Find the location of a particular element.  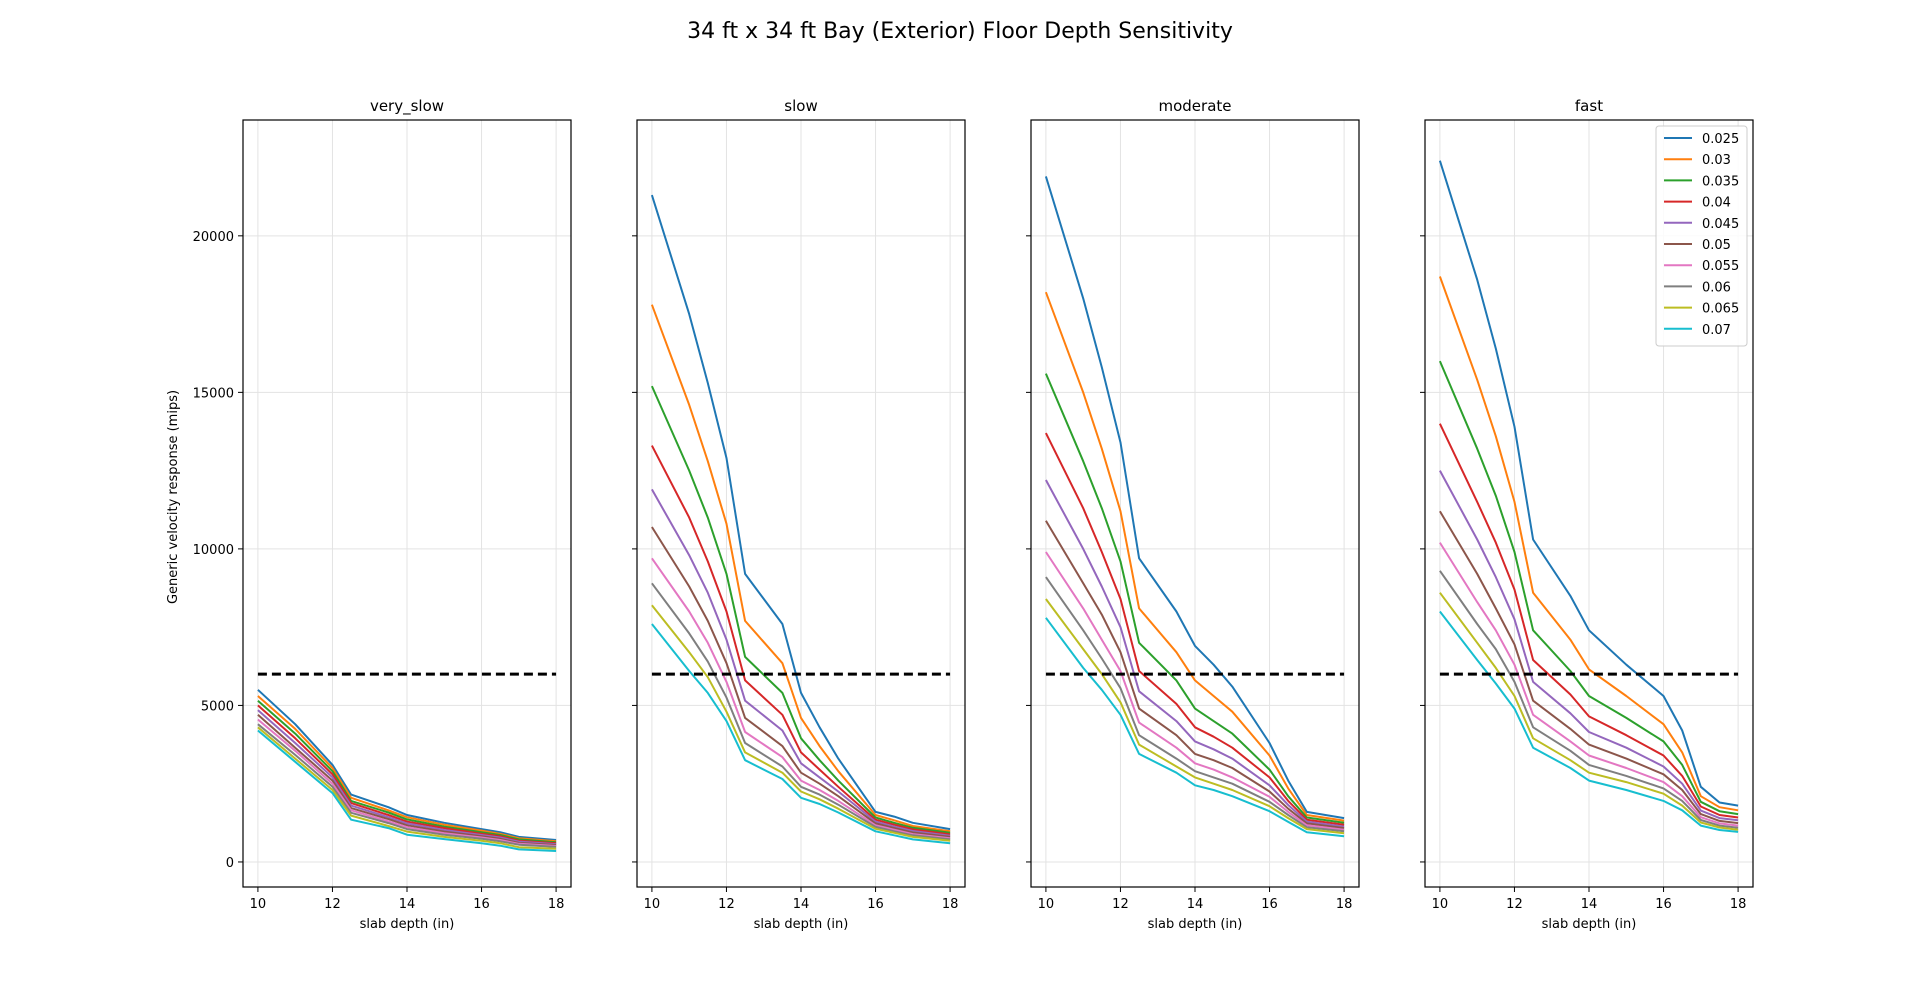

legend-label: 0.025 is located at coordinates (1720, 139).